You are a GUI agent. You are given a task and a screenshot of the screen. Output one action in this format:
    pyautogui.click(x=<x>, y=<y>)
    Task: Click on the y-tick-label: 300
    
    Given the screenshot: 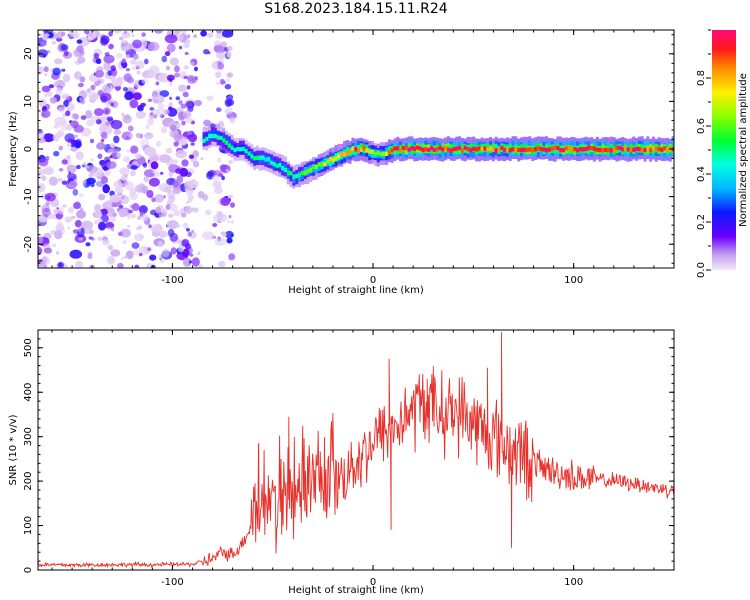 What is the action you would take?
    pyautogui.click(x=28, y=436)
    